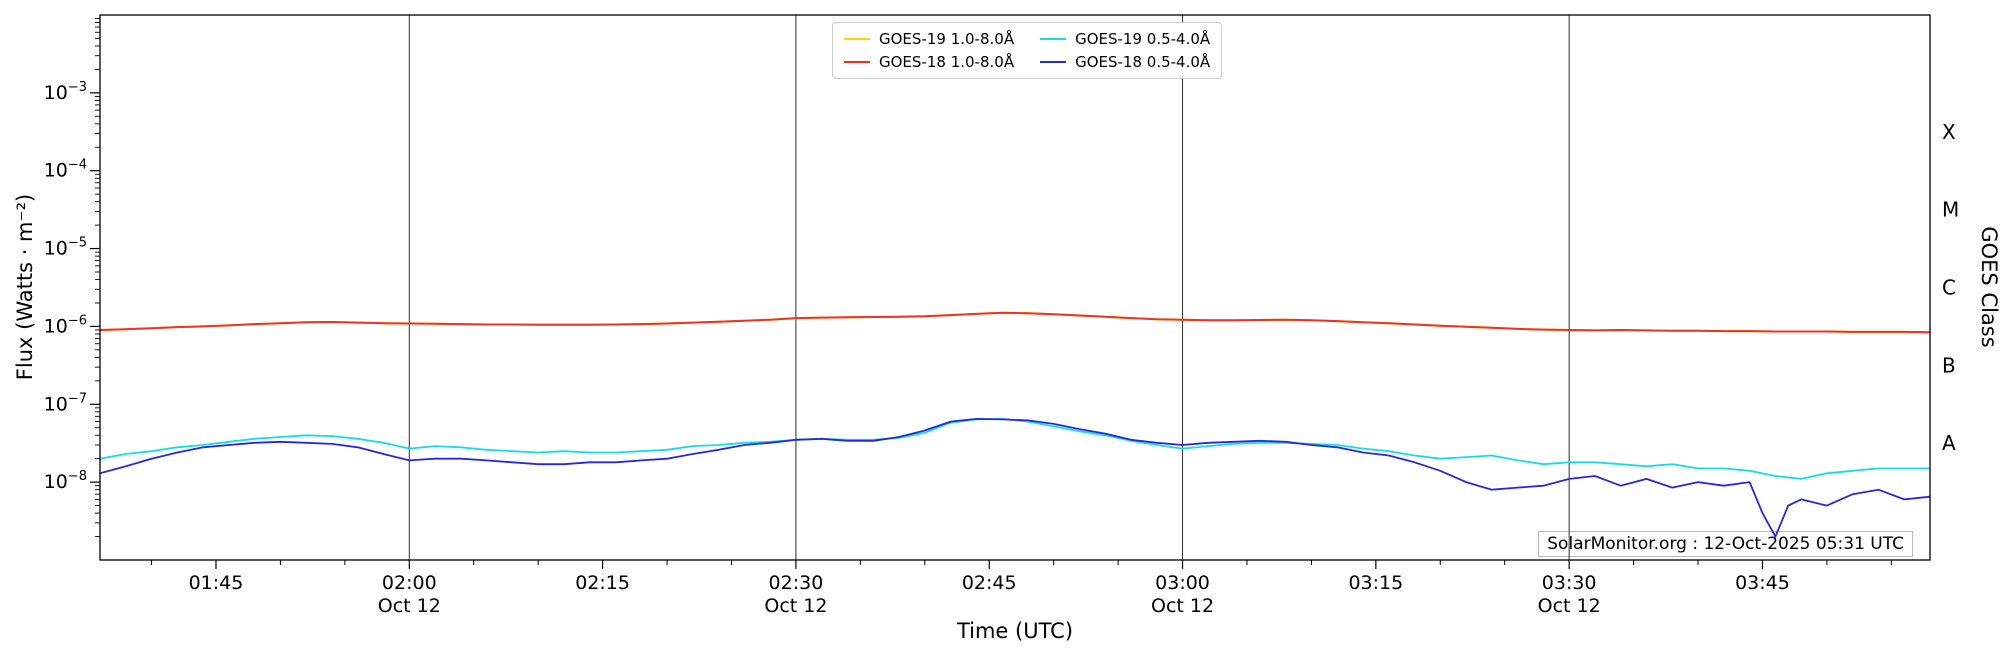 This screenshot has height=650, width=2000. I want to click on legend-item: GOES-18 1.0-8.0Å, so click(929, 62).